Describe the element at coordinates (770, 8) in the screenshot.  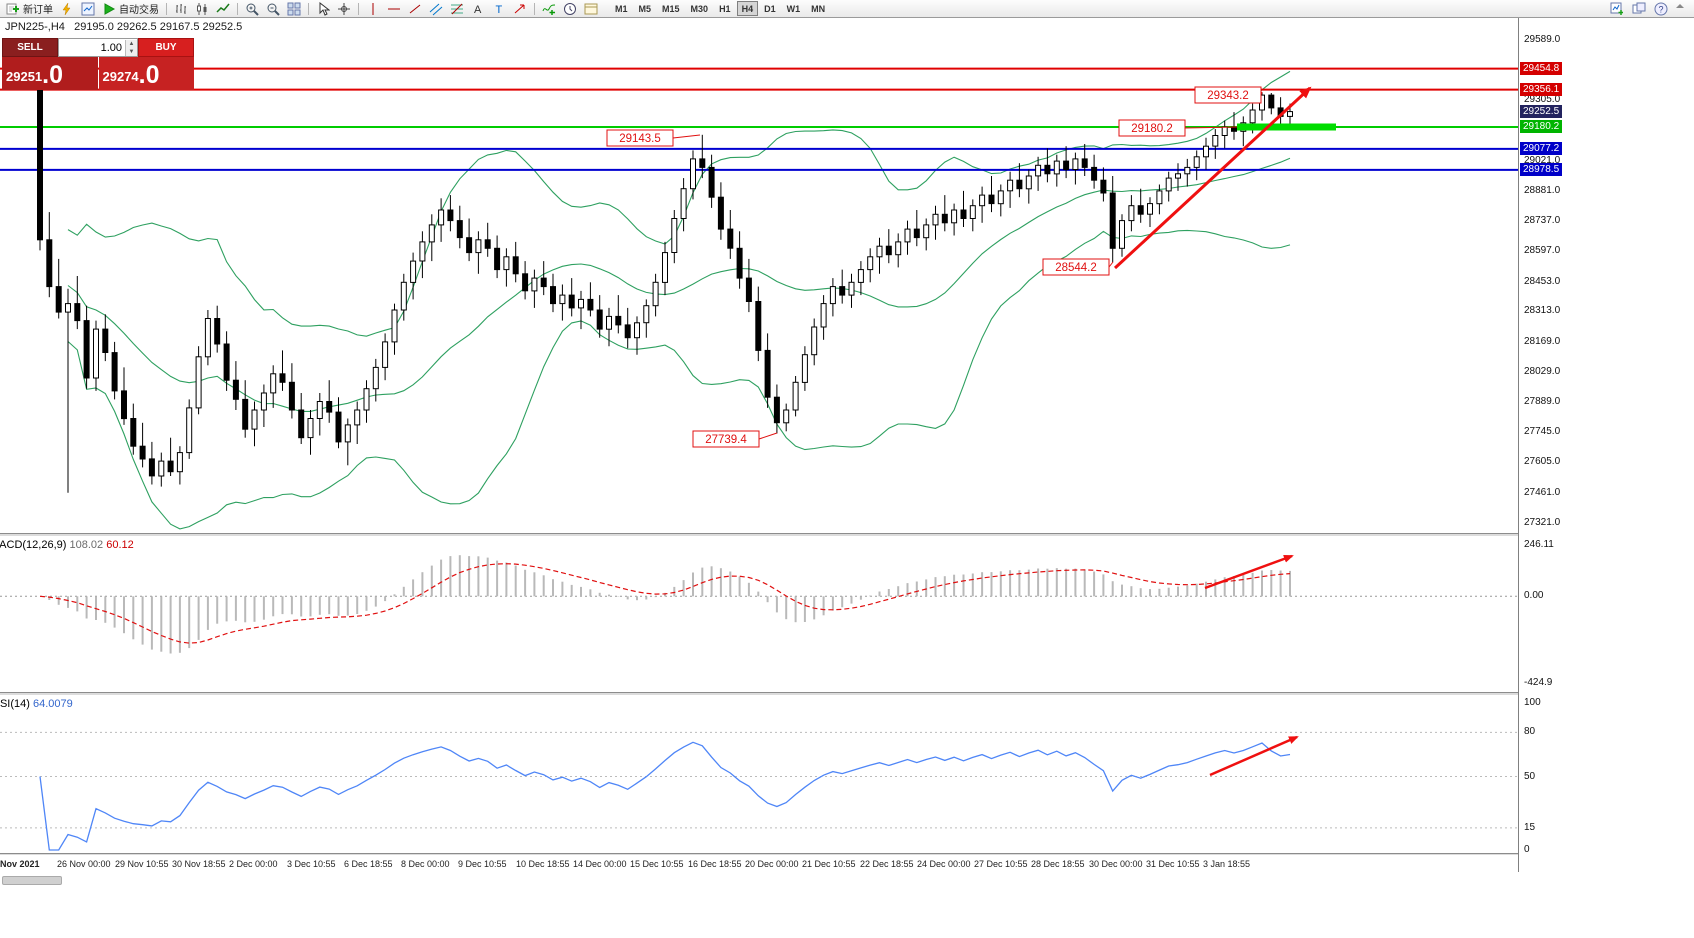
I see `timeframe-D1: D1` at that location.